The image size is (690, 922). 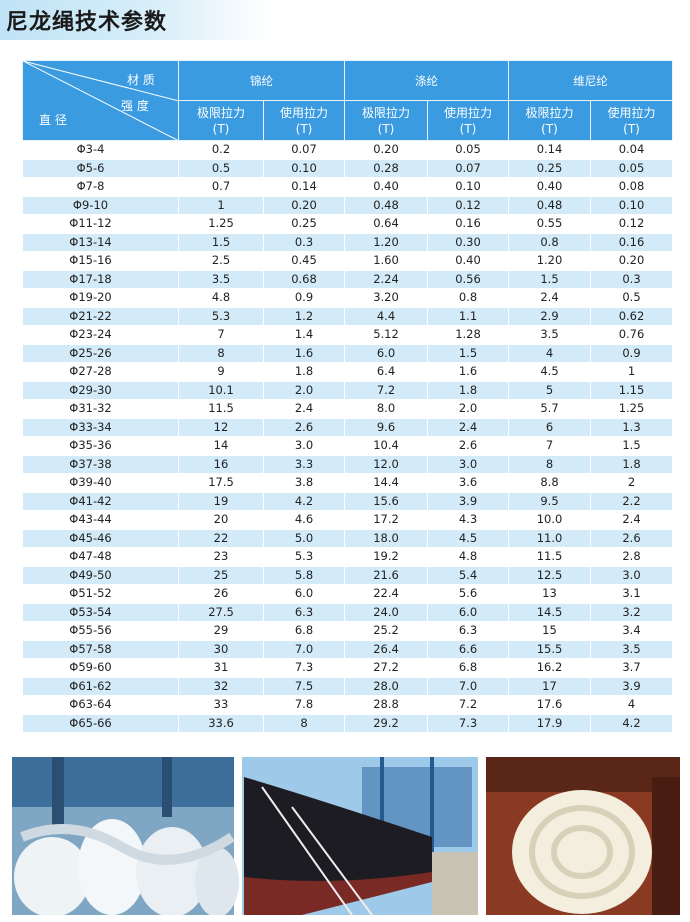 What do you see at coordinates (100, 372) in the screenshot?
I see `diameter-cell: Φ27-28` at bounding box center [100, 372].